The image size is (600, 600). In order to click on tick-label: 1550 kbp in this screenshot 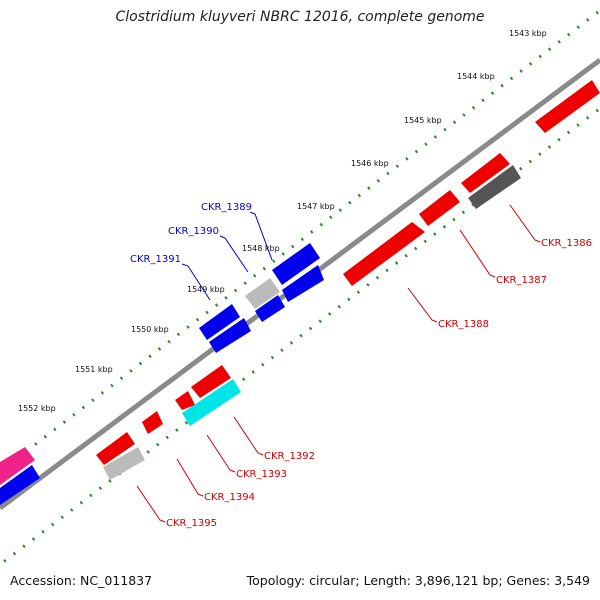, I will do `click(150, 329)`.